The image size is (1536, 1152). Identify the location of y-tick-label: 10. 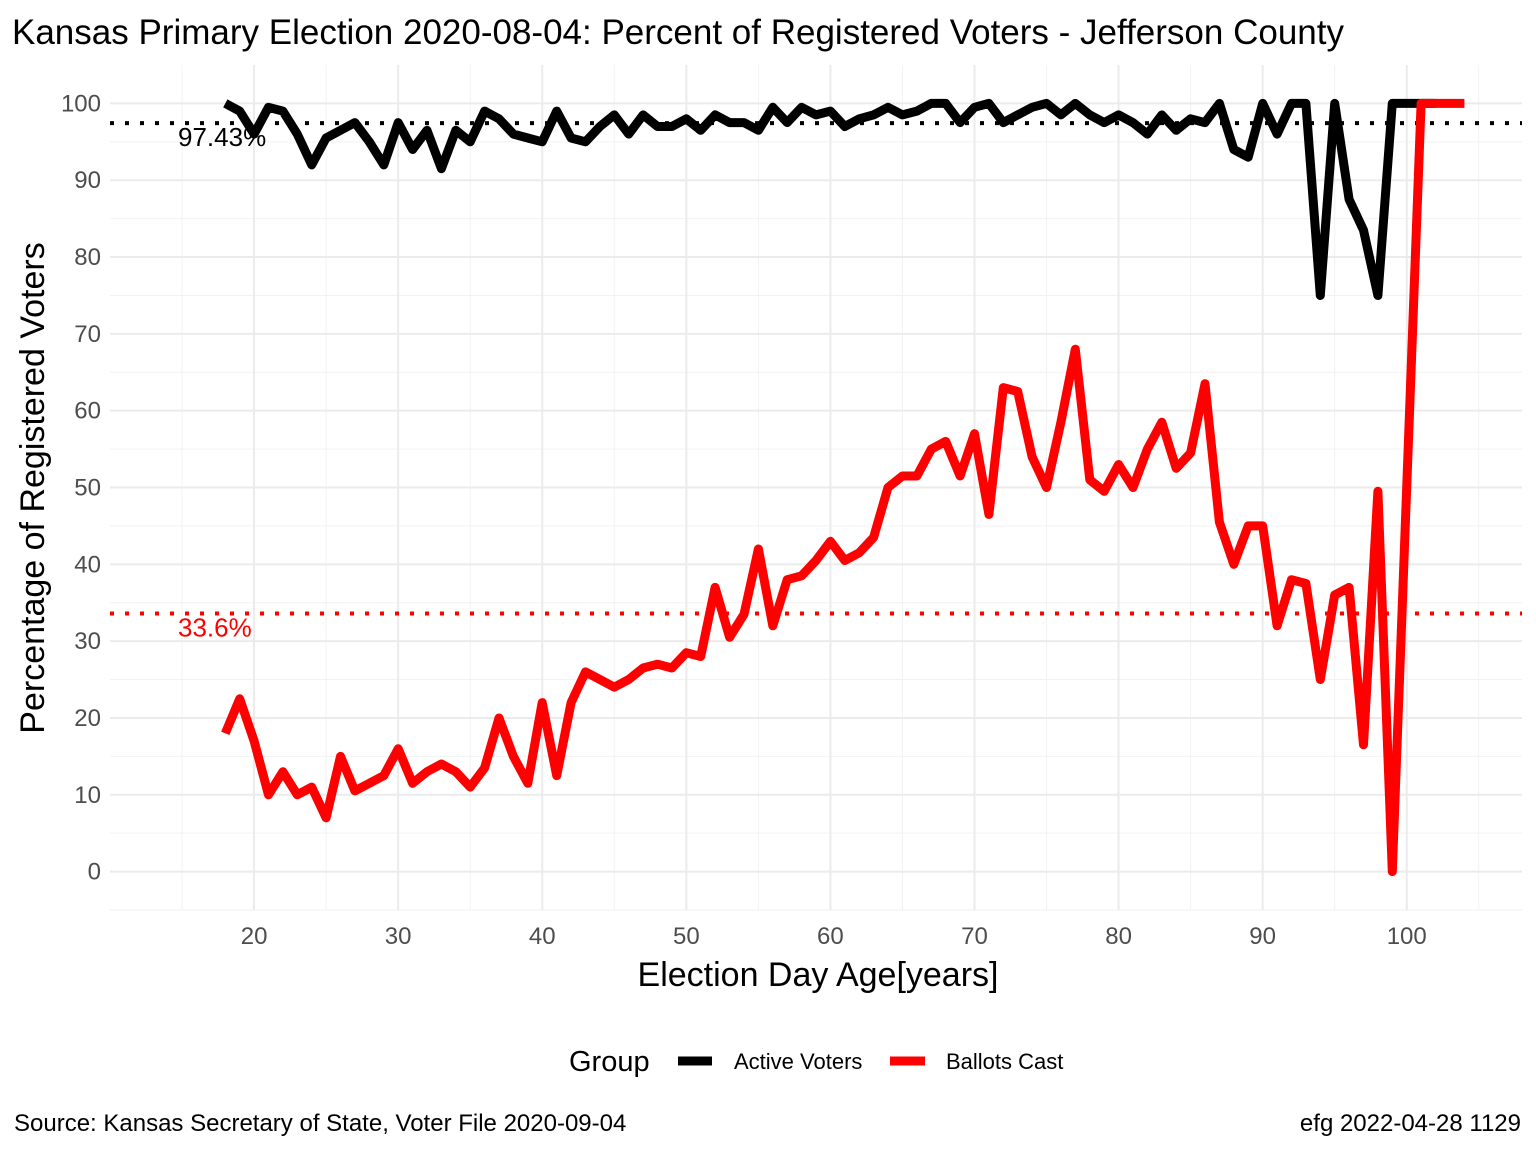
(87, 795).